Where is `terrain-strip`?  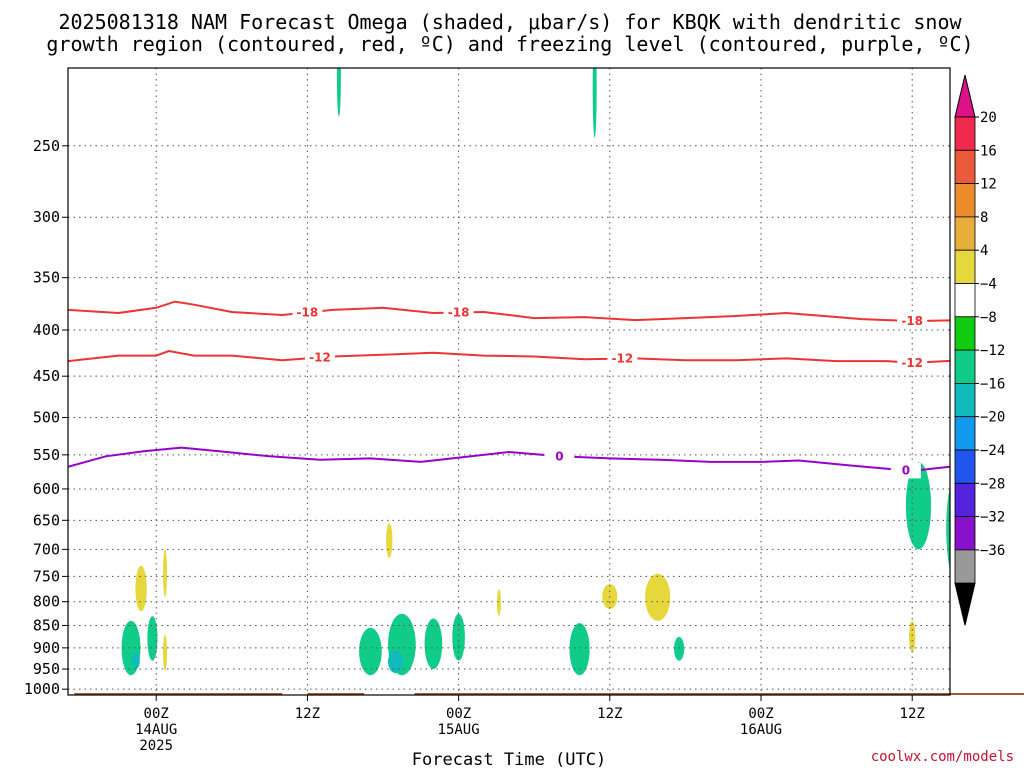
terrain-strip is located at coordinates (549, 694).